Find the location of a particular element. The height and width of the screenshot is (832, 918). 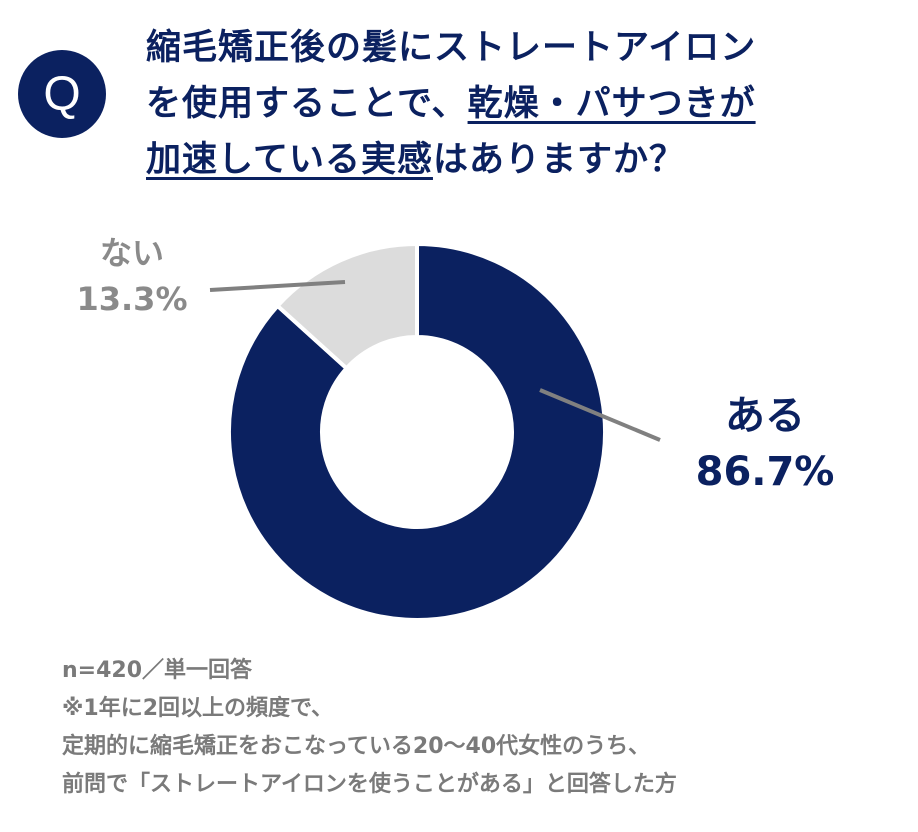

question-line-1: 縮毛矯正後の髪にストレートアイロン is located at coordinates (451, 48).